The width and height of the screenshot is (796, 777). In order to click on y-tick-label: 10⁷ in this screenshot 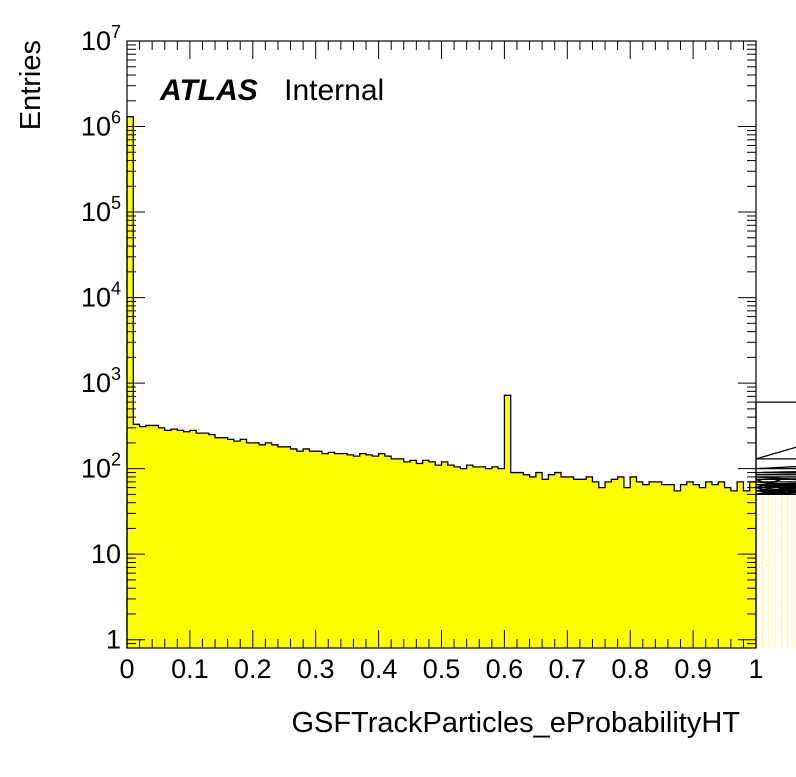, I will do `click(101, 39)`.